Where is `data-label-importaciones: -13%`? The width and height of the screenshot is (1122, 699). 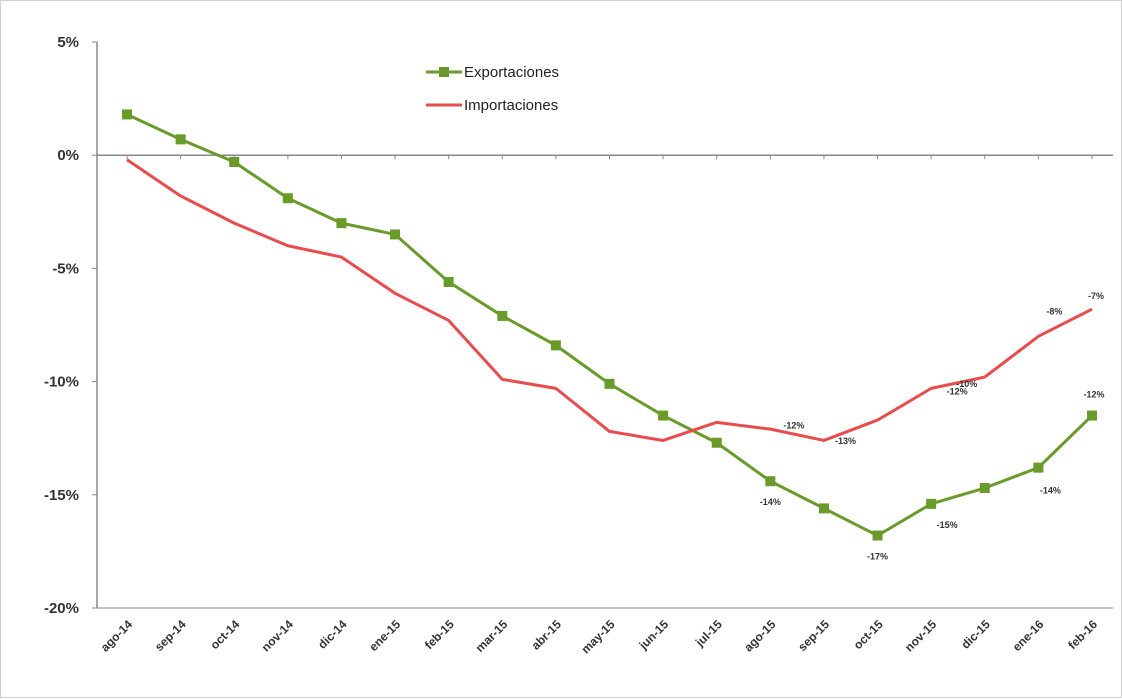
data-label-importaciones: -13% is located at coordinates (845, 441).